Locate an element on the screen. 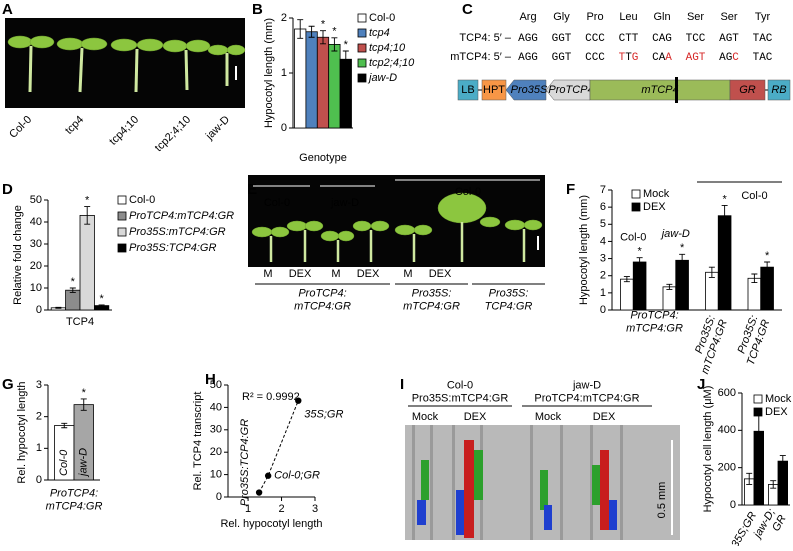 The height and width of the screenshot is (551, 793). x-axis-label: ProTCP4: mTCP4:GR is located at coordinates (74, 500).